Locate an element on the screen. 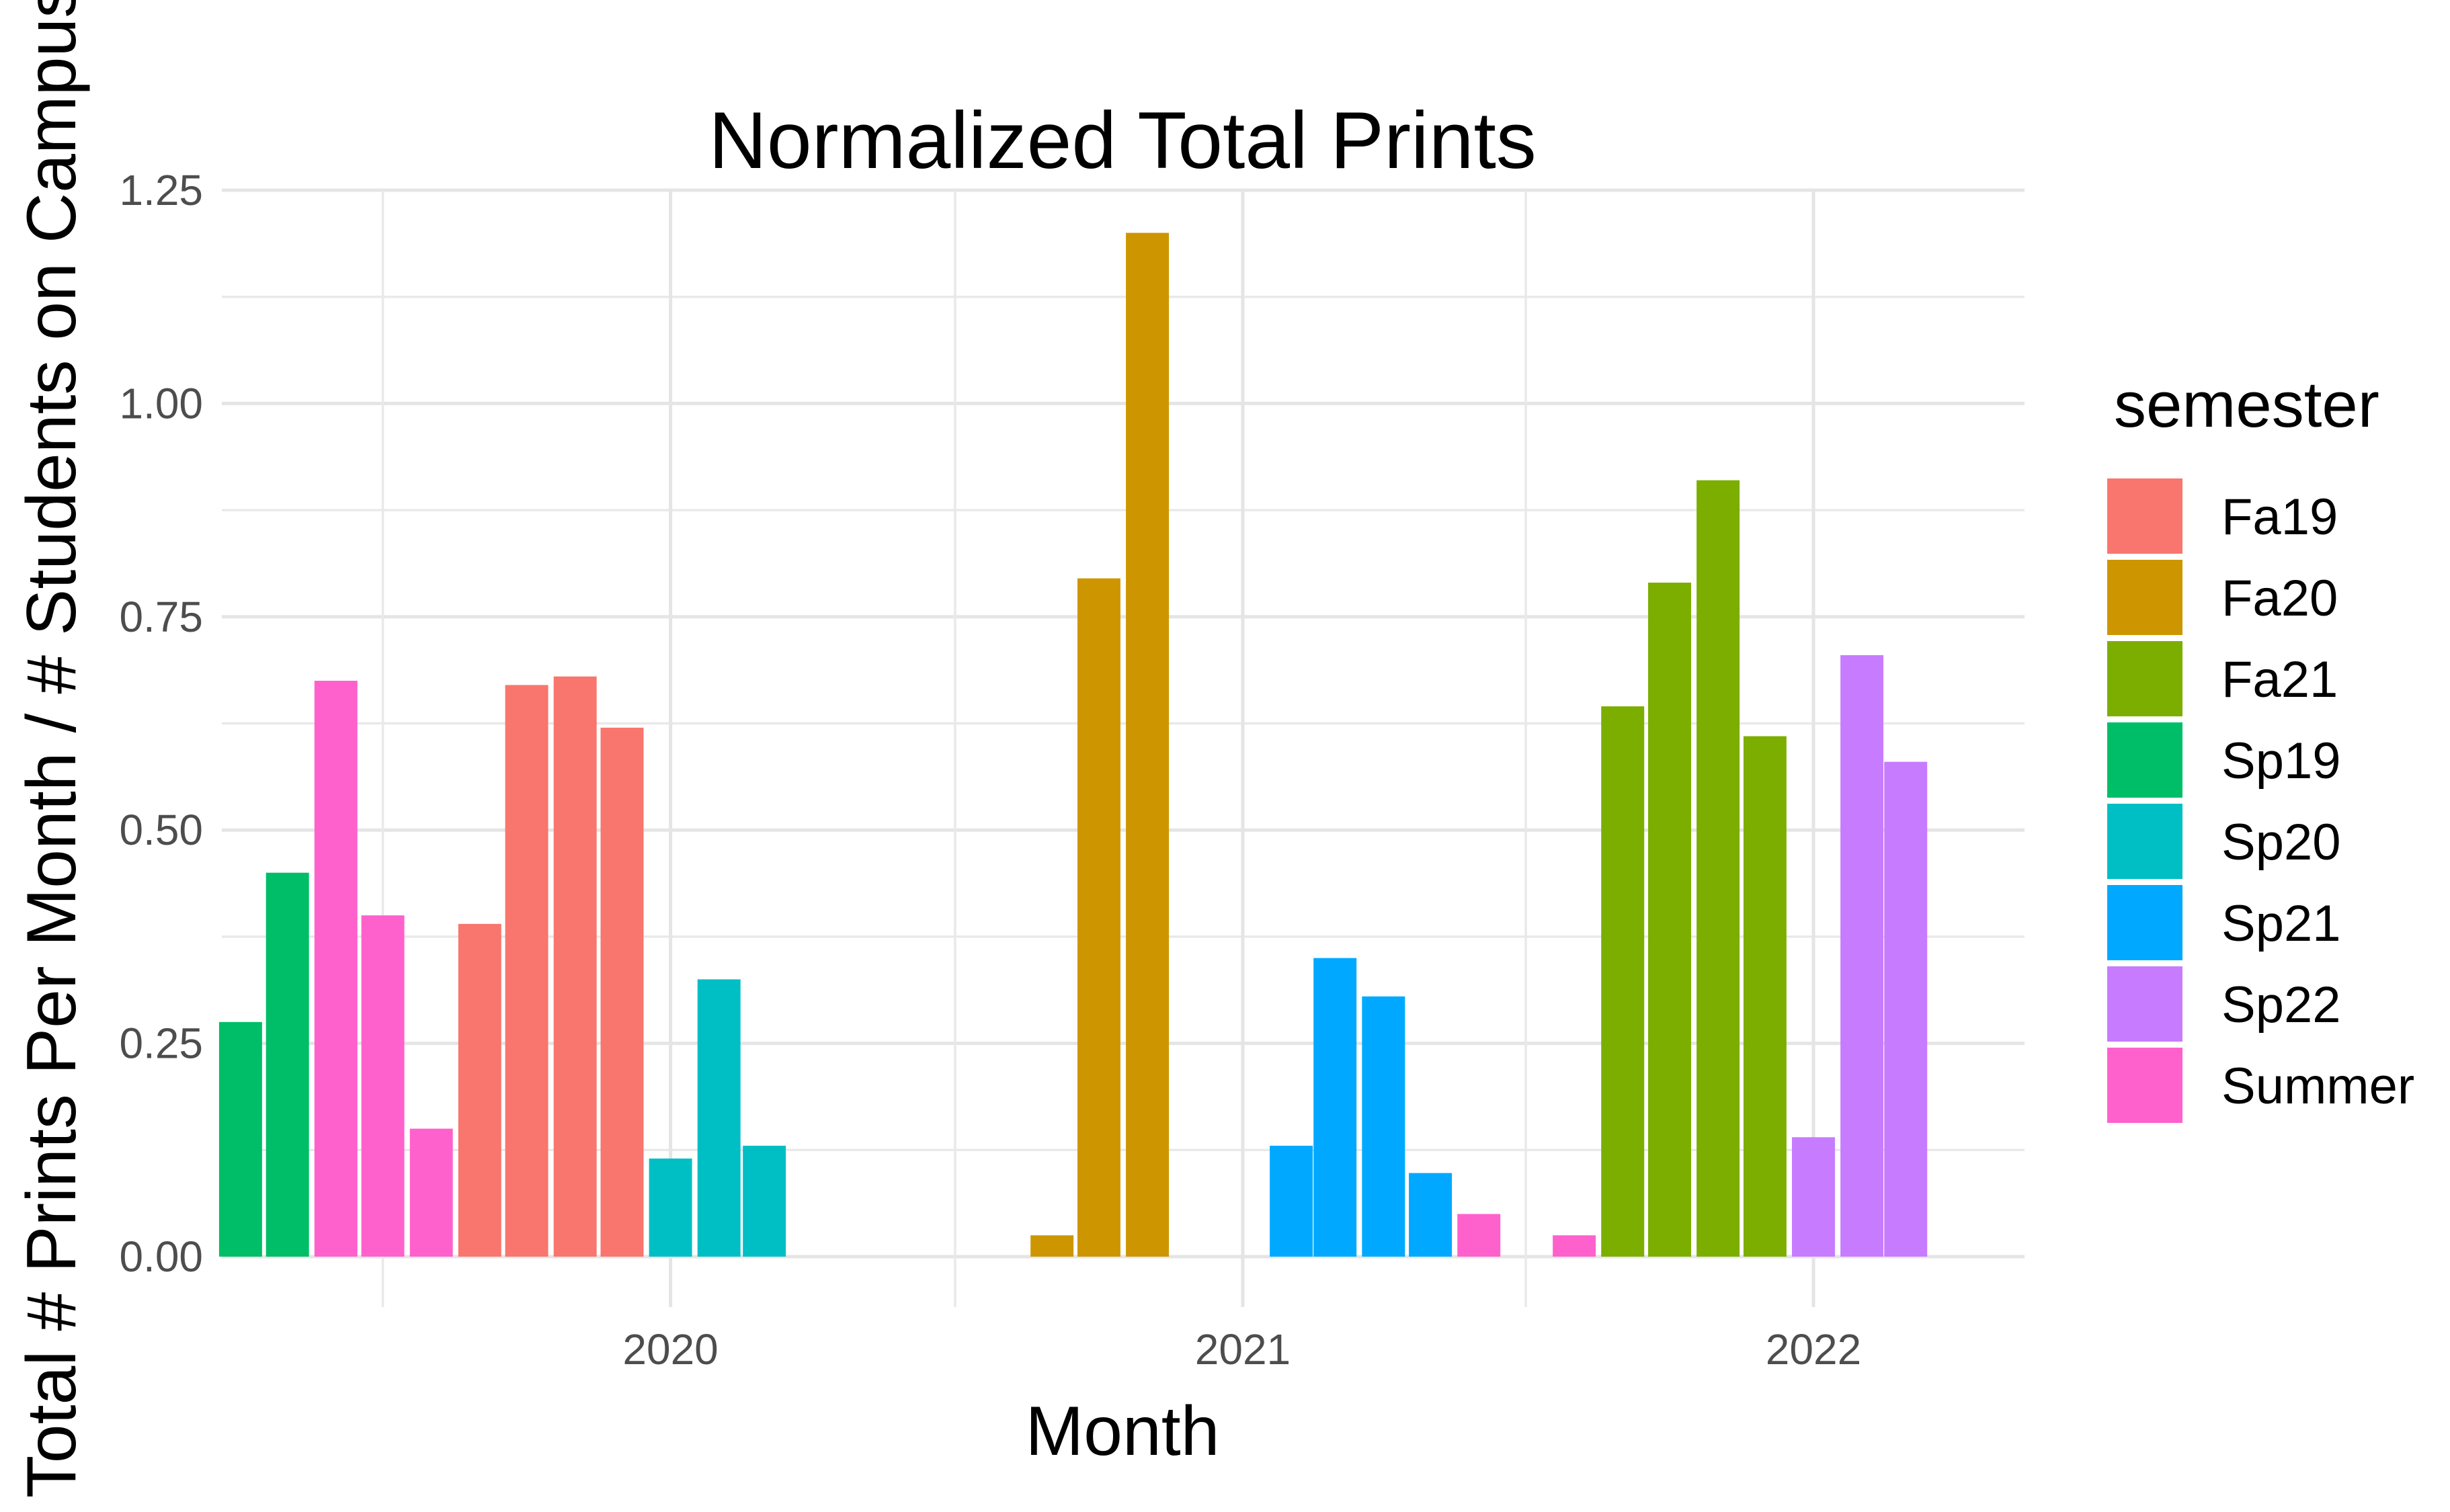  x-tick-label: 2020 is located at coordinates (670, 1349).